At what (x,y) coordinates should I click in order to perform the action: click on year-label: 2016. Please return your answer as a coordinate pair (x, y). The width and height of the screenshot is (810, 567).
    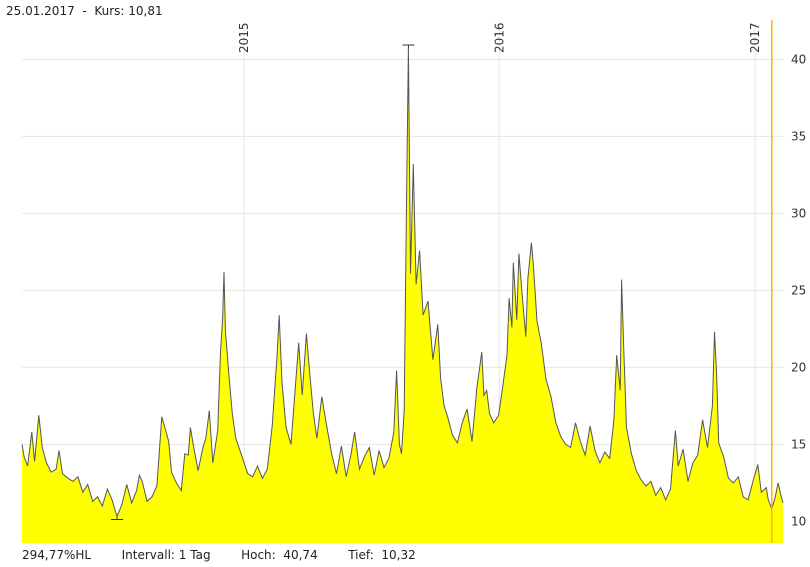
    Looking at the image, I should click on (499, 37).